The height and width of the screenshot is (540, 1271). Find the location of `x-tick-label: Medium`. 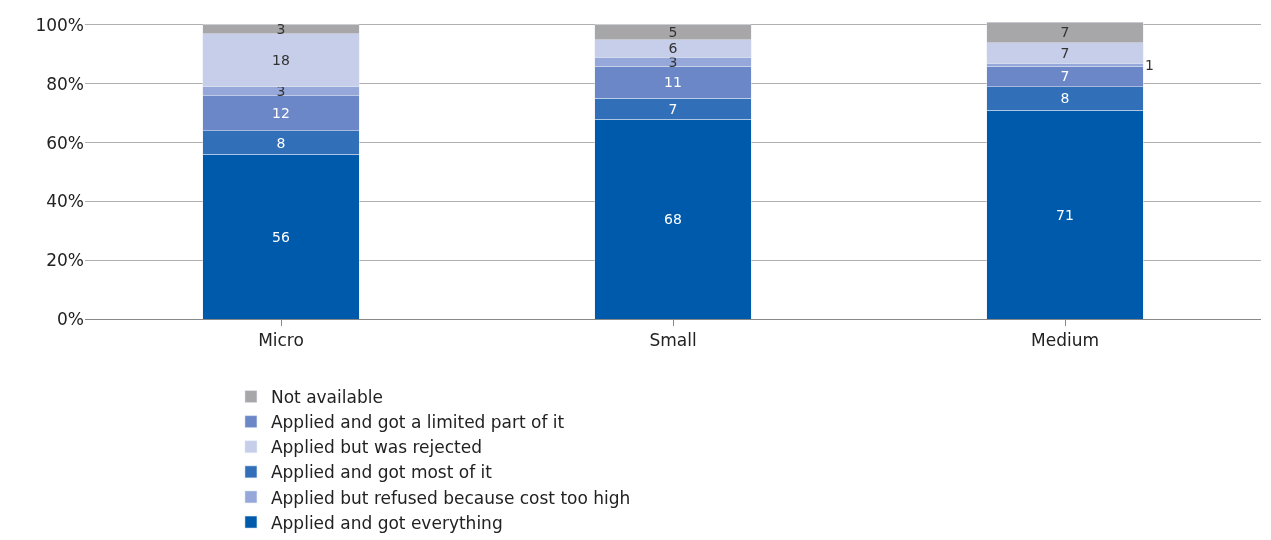

x-tick-label: Medium is located at coordinates (1065, 340).